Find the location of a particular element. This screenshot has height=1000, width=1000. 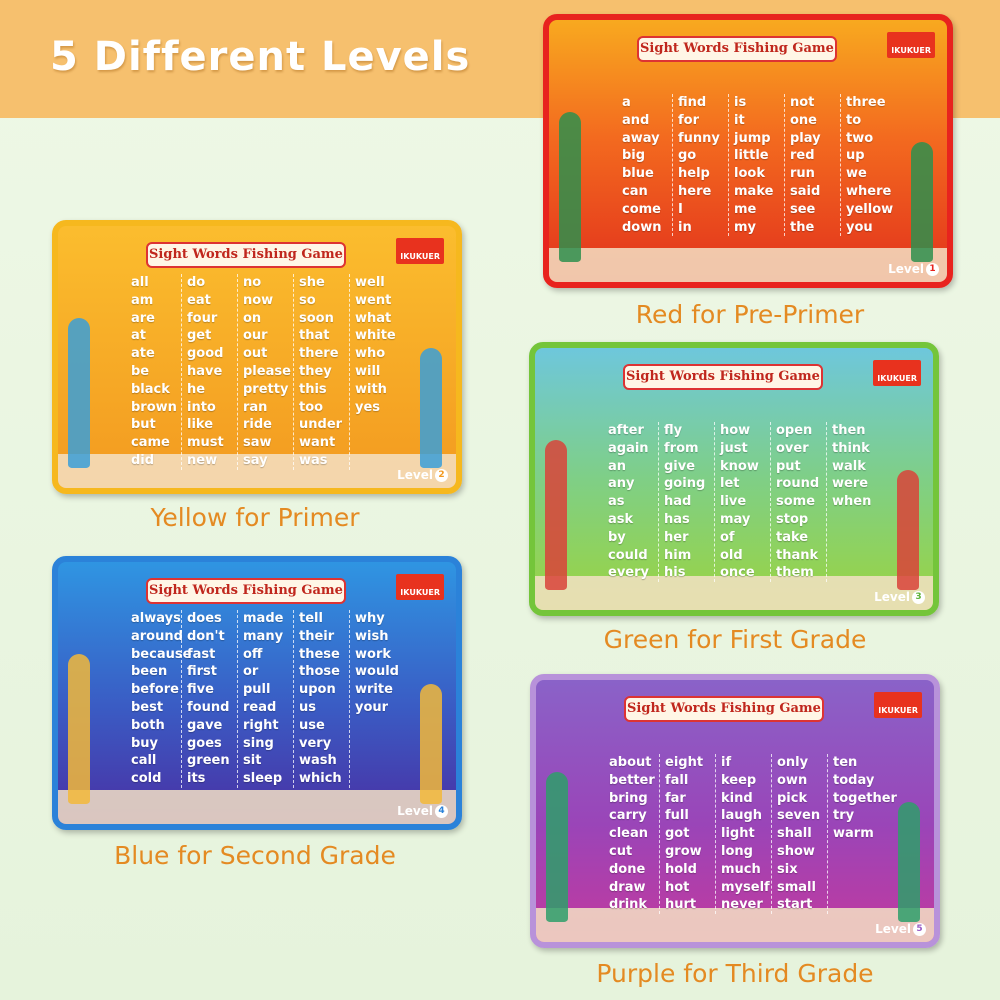

word-column: then think walk were when is located at coordinates (854, 502).